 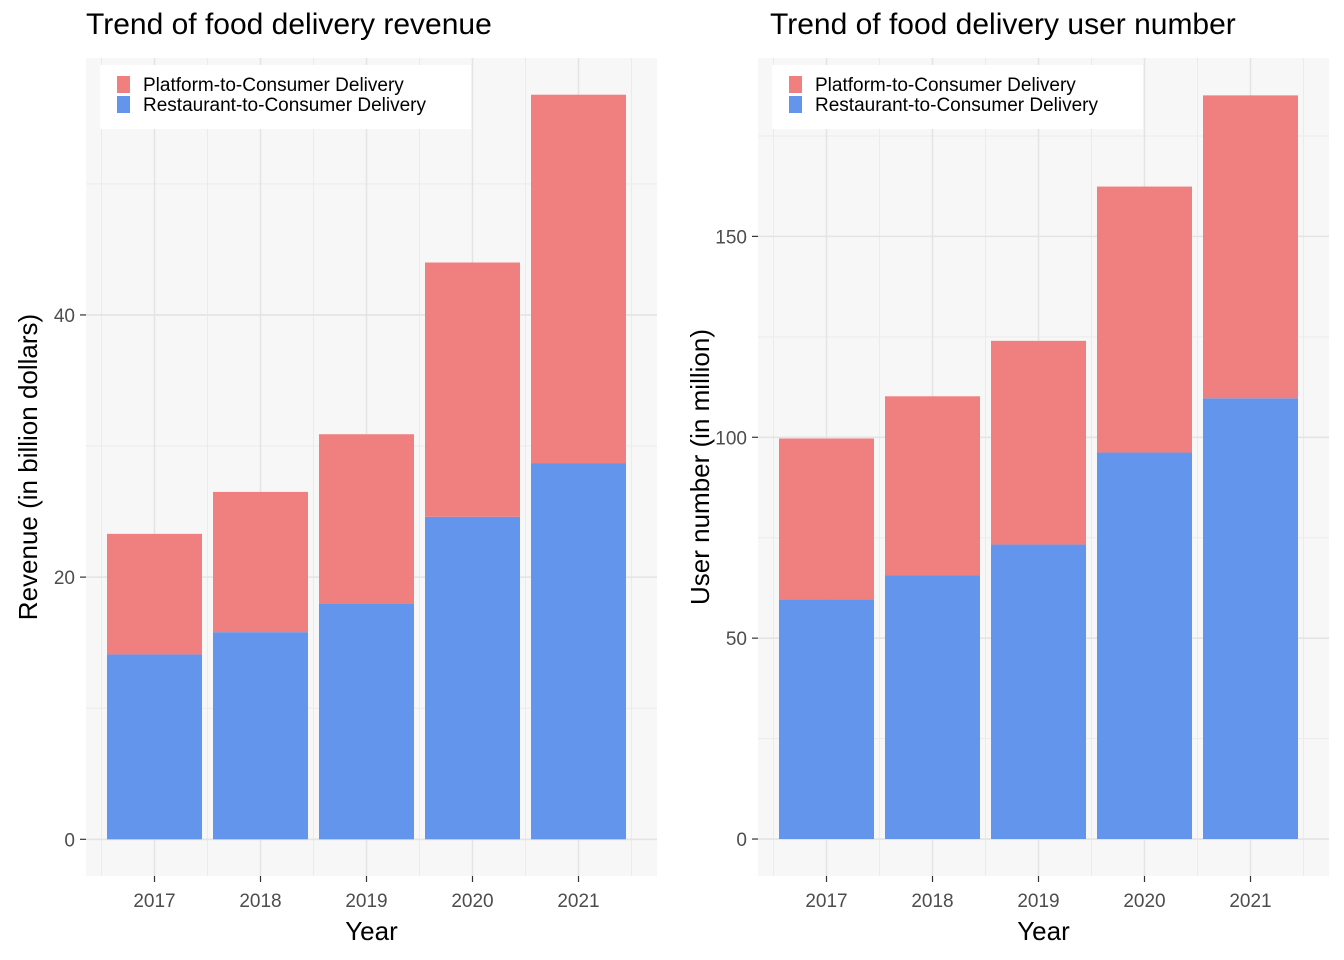 What do you see at coordinates (736, 639) in the screenshot?
I see `y-tick-label: 50` at bounding box center [736, 639].